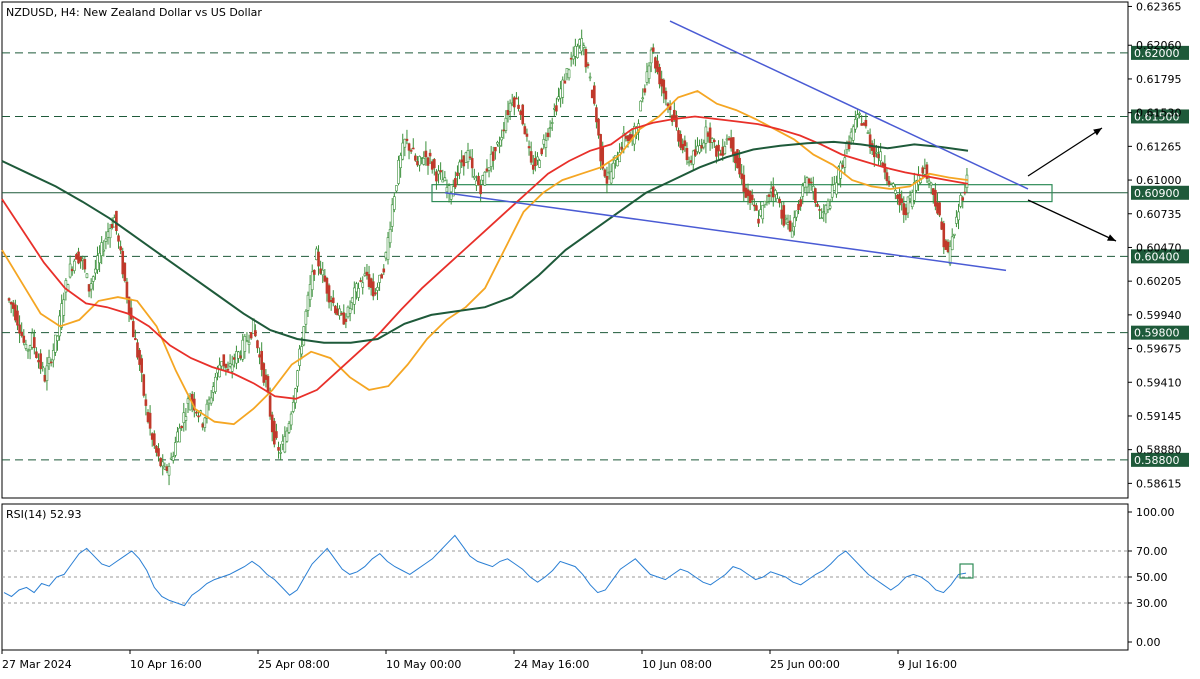 This screenshot has height=679, width=1200. I want to click on level-badge, so click(1160, 116).